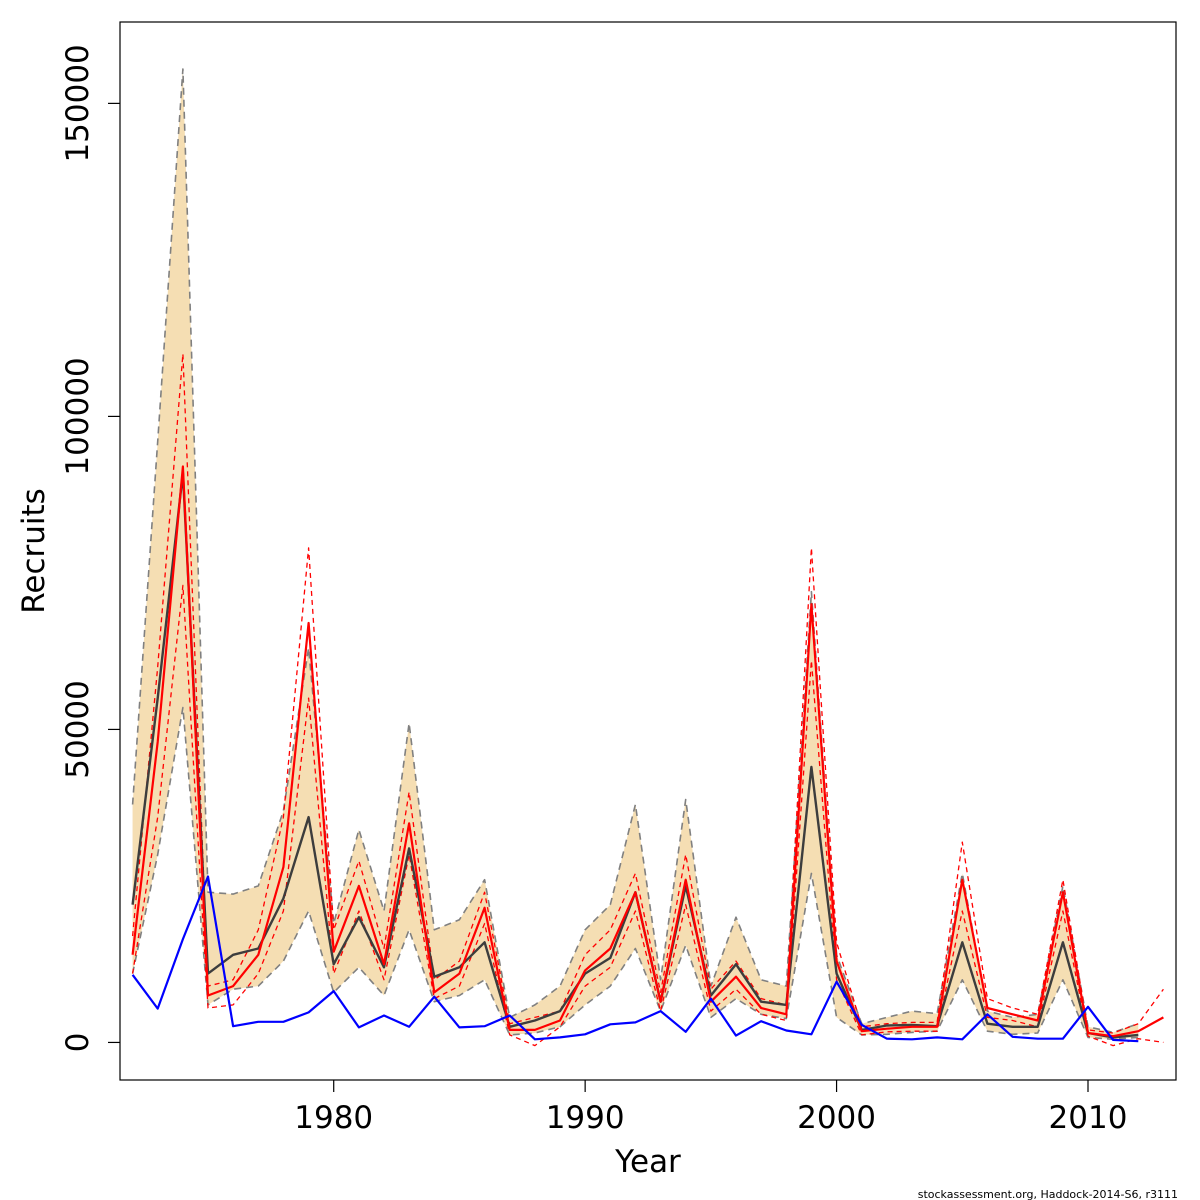 Image resolution: width=1200 pixels, height=1200 pixels. I want to click on y-tick-label-150000: 150000, so click(78, 103).